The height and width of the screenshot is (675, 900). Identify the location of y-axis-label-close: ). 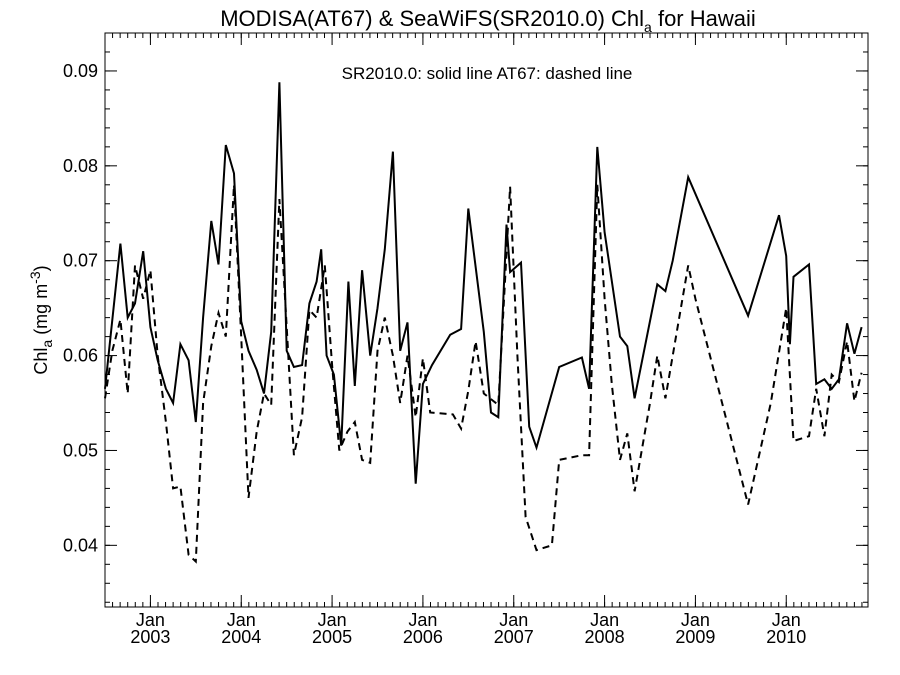
(41, 268).